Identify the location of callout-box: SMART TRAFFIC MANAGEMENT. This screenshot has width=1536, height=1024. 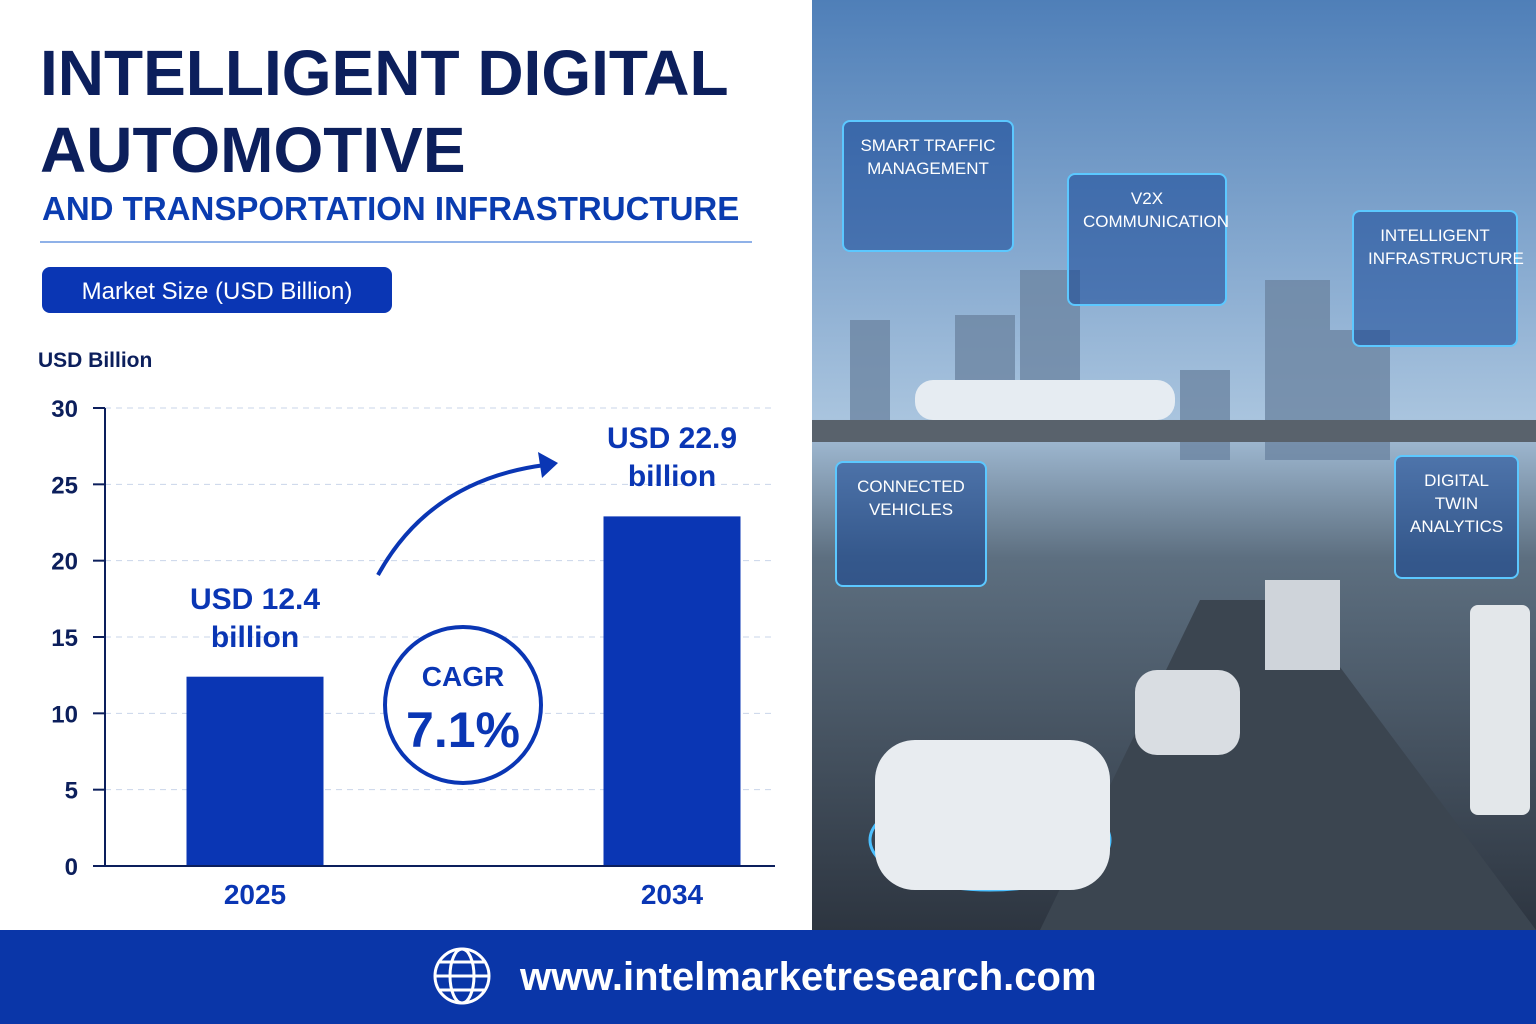
(928, 186).